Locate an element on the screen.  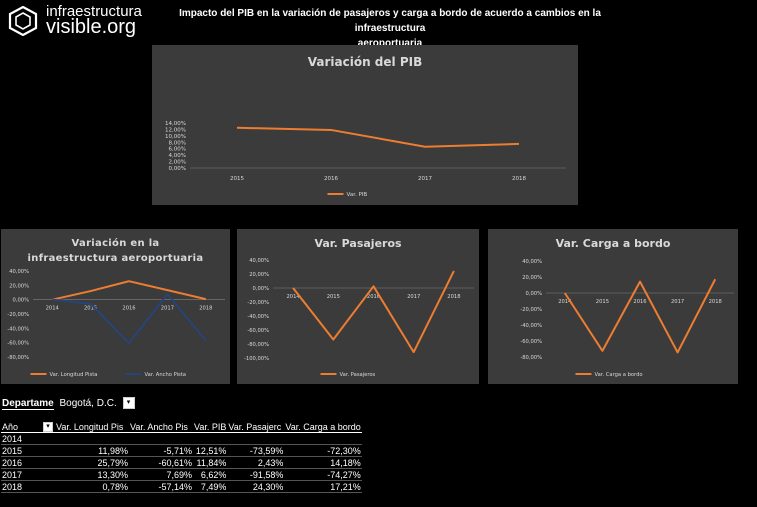
cell-value: 11,84% is located at coordinates (210, 462).